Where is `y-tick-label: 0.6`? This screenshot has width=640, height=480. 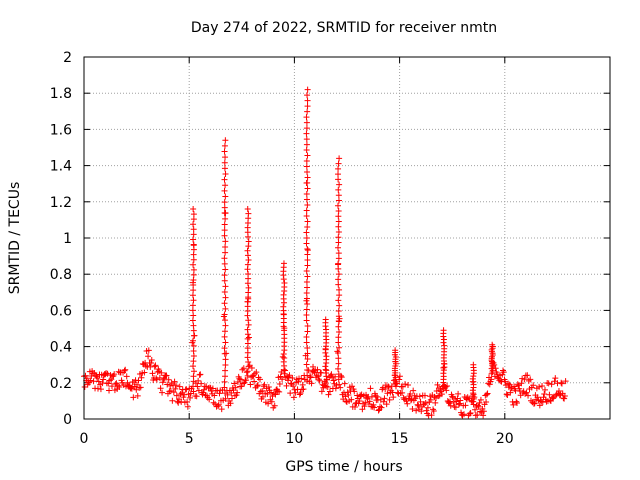 y-tick-label: 0.6 is located at coordinates (61, 311).